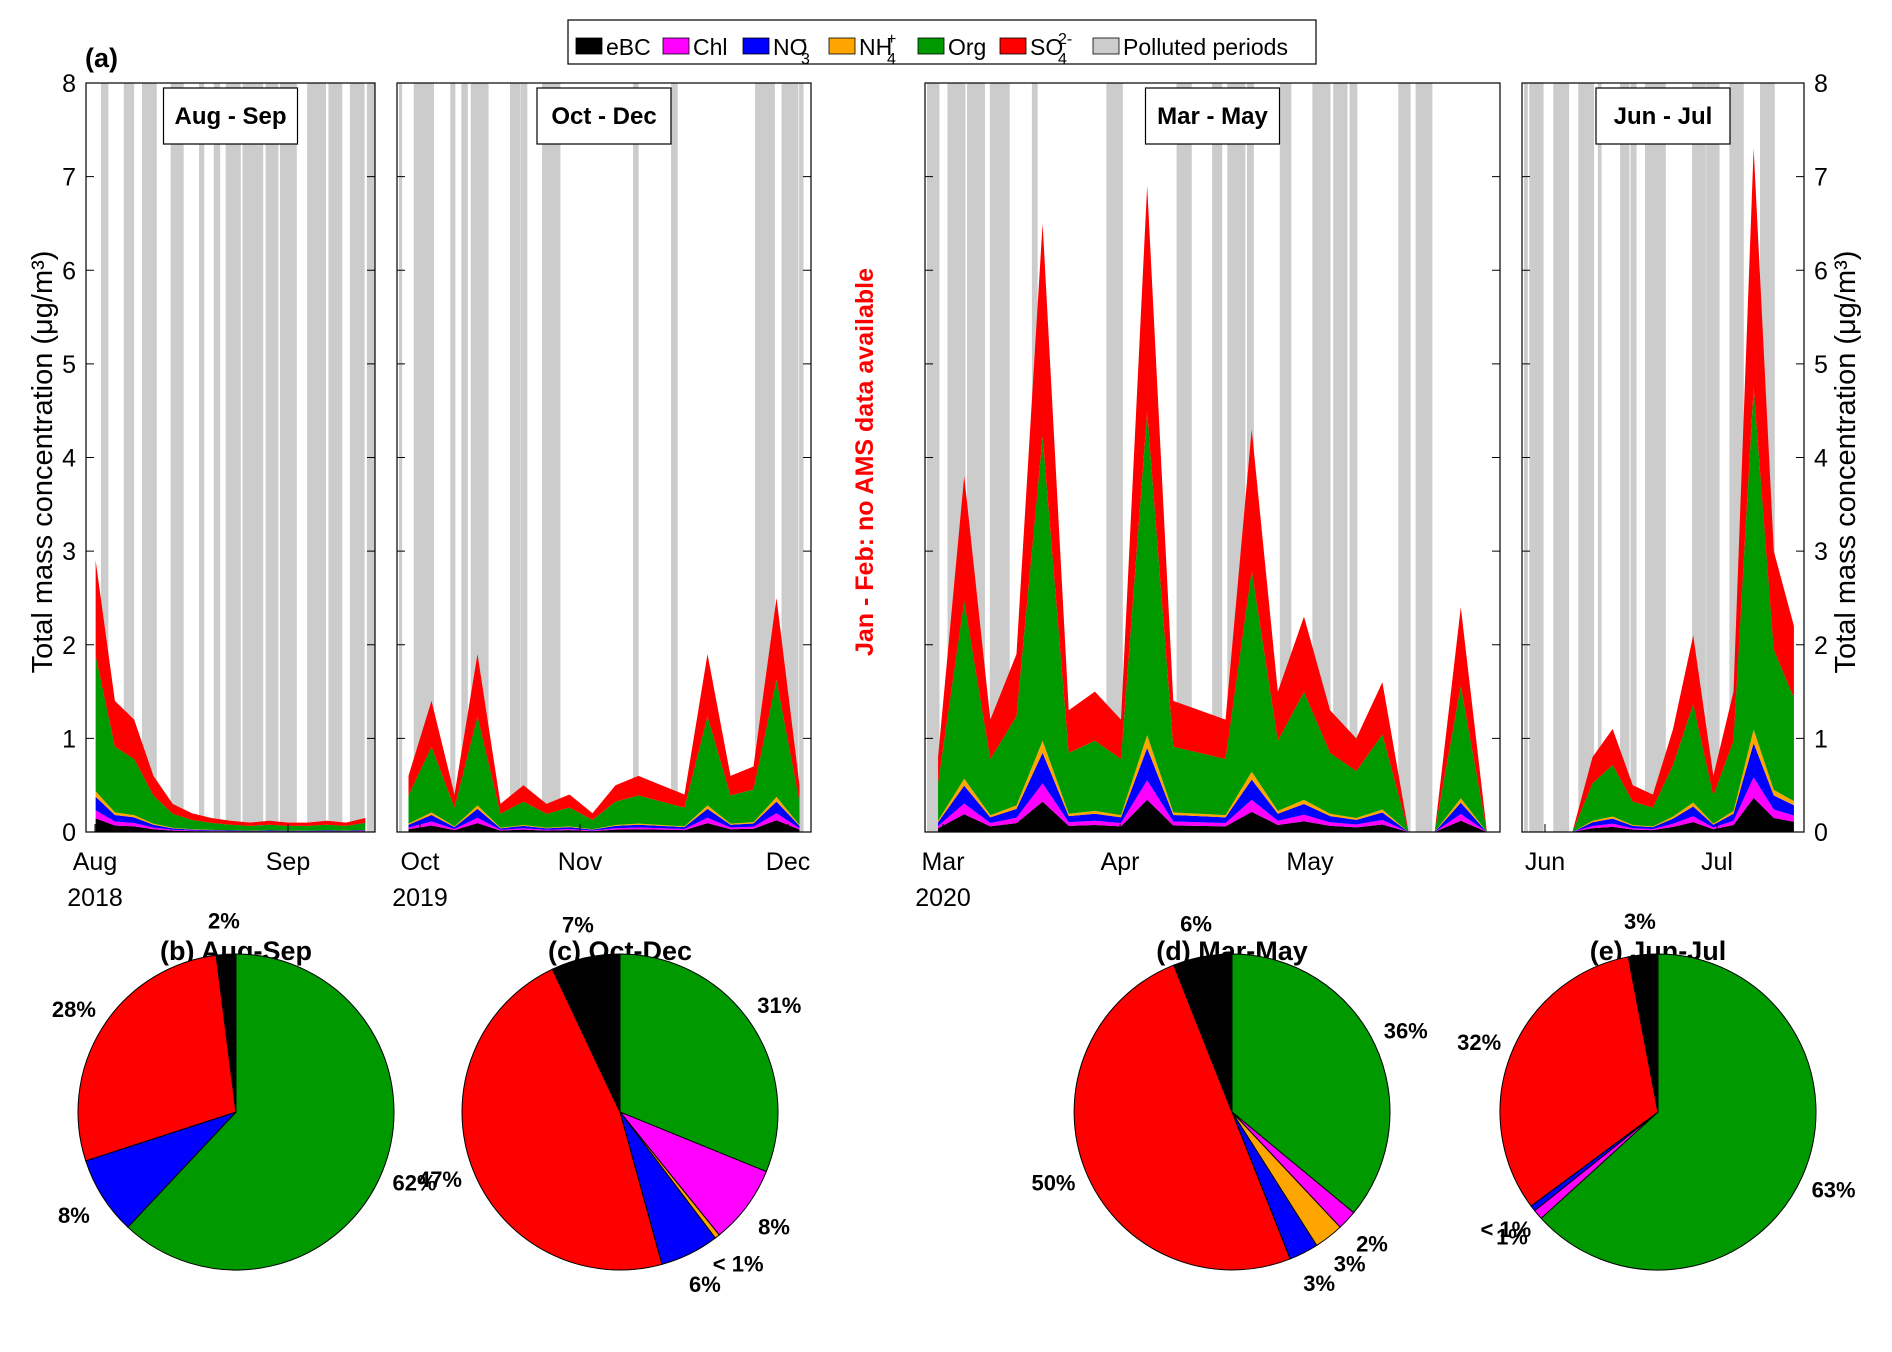 The image size is (1892, 1352). What do you see at coordinates (628, 47) in the screenshot?
I see `legend-label-eBC: eBC` at bounding box center [628, 47].